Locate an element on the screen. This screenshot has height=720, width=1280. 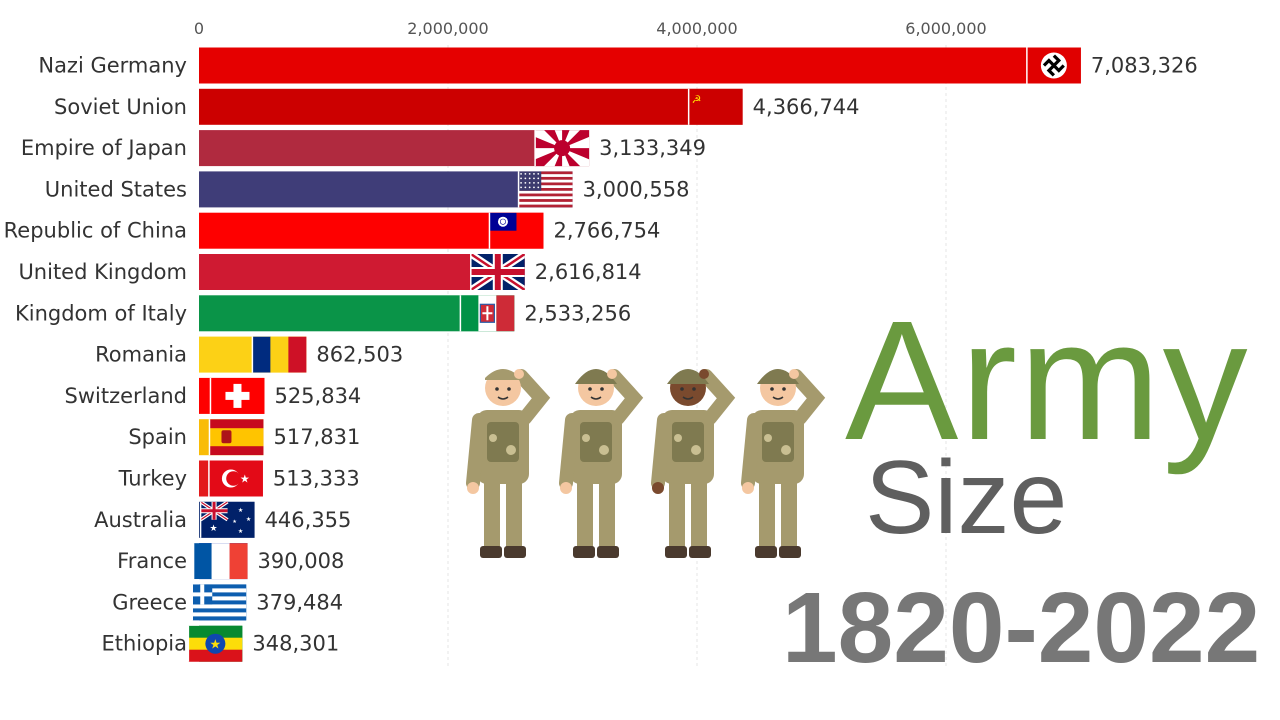
uk-flag-icon is located at coordinates (497, 272).